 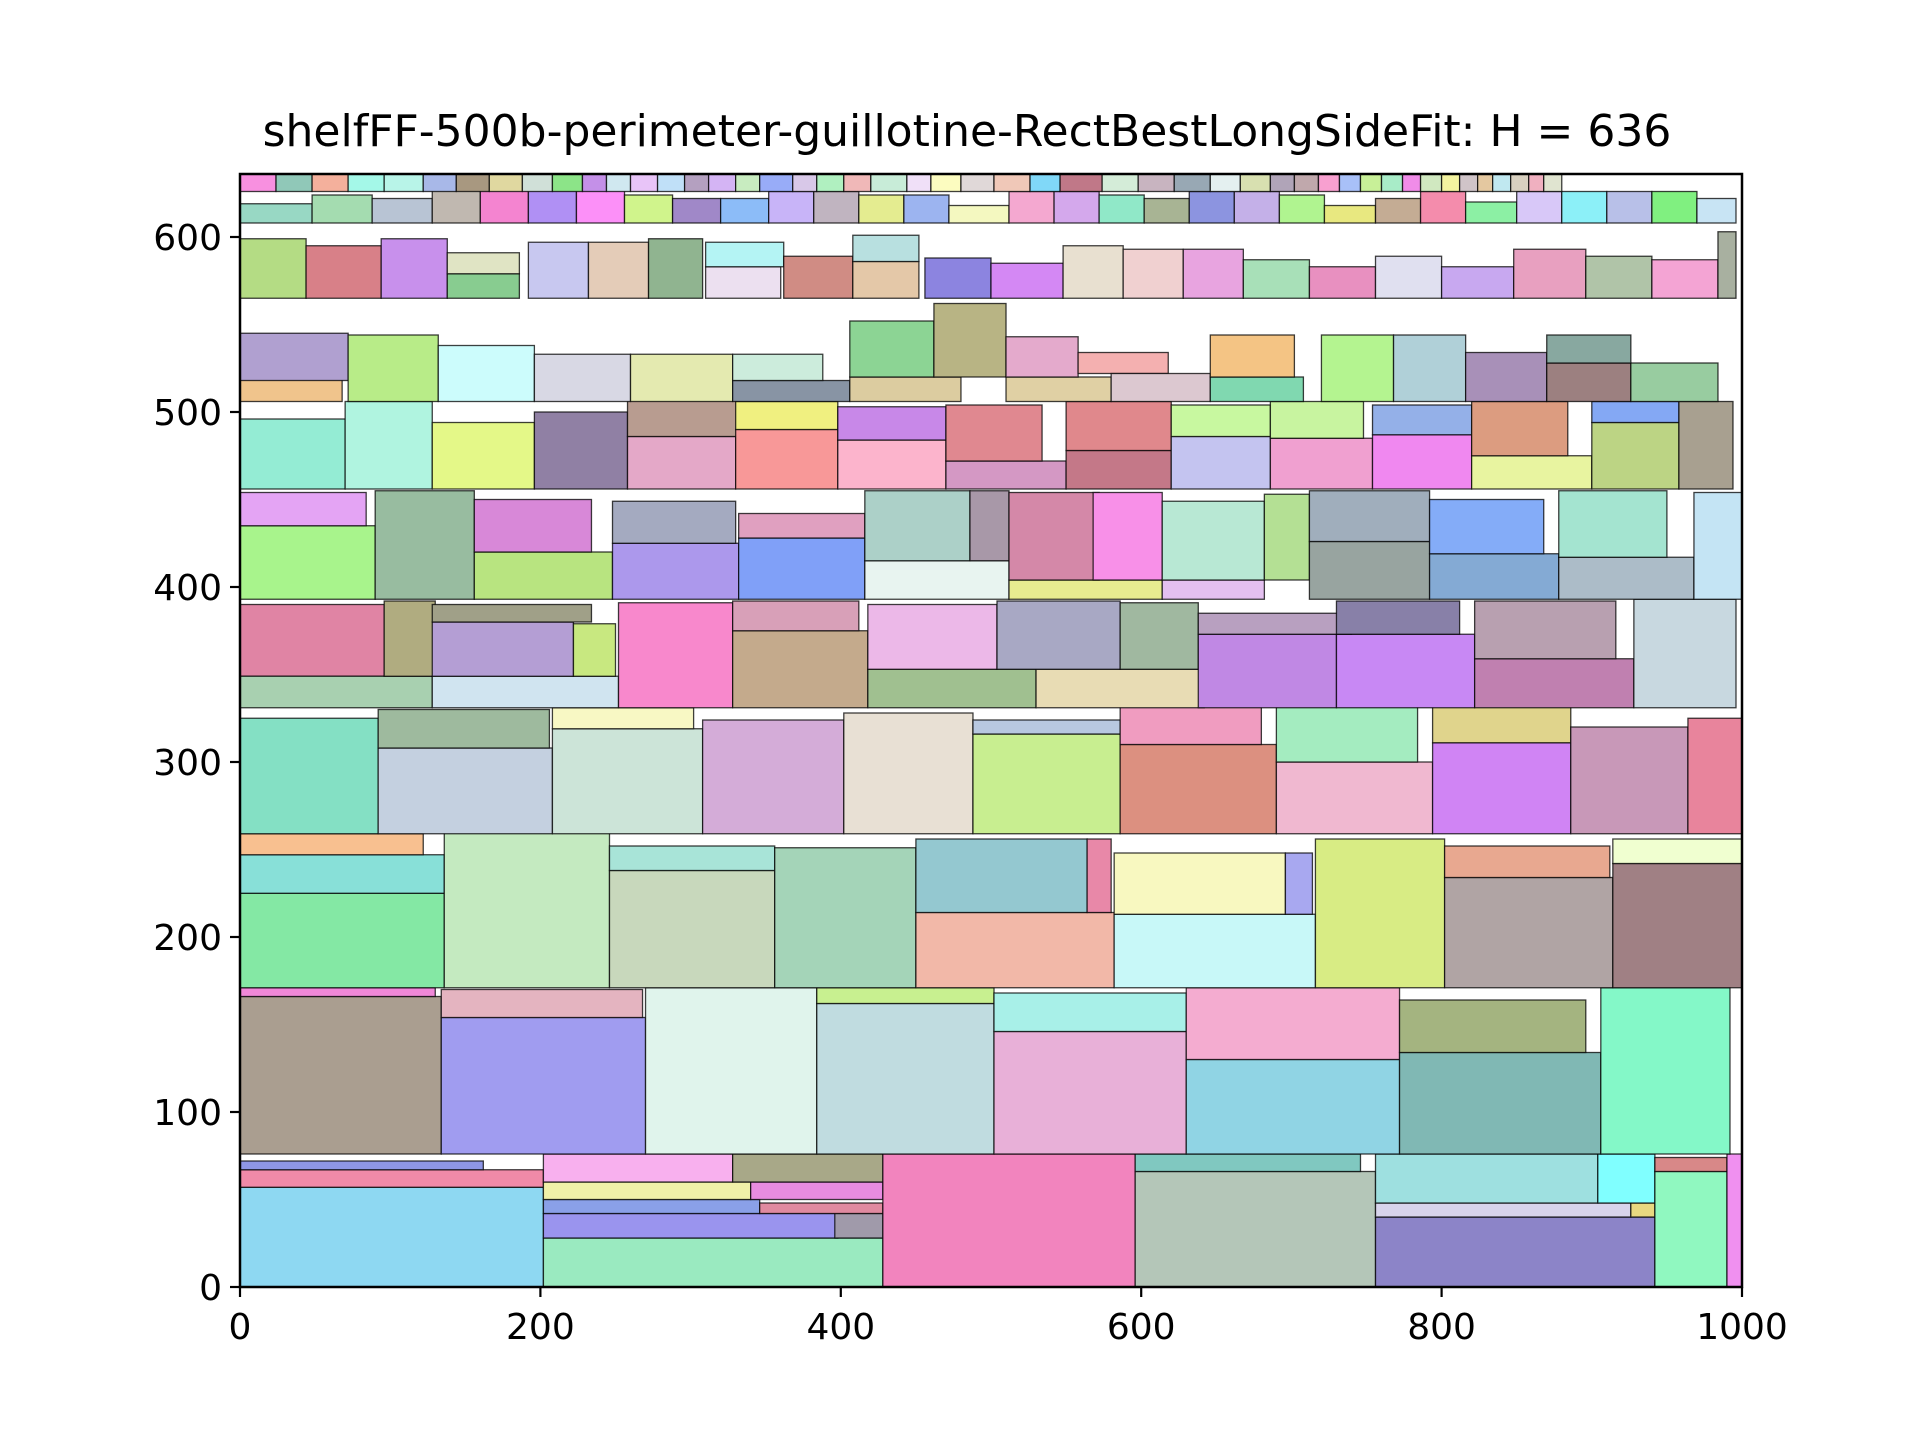 What do you see at coordinates (1441, 1327) in the screenshot?
I see `x-tick-label: 800` at bounding box center [1441, 1327].